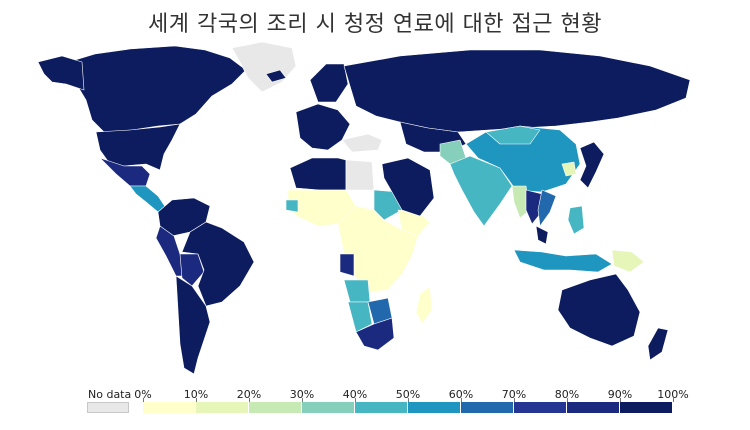 The image size is (750, 430). What do you see at coordinates (302, 394) in the screenshot?
I see `legend-tick-label: 30%` at bounding box center [302, 394].